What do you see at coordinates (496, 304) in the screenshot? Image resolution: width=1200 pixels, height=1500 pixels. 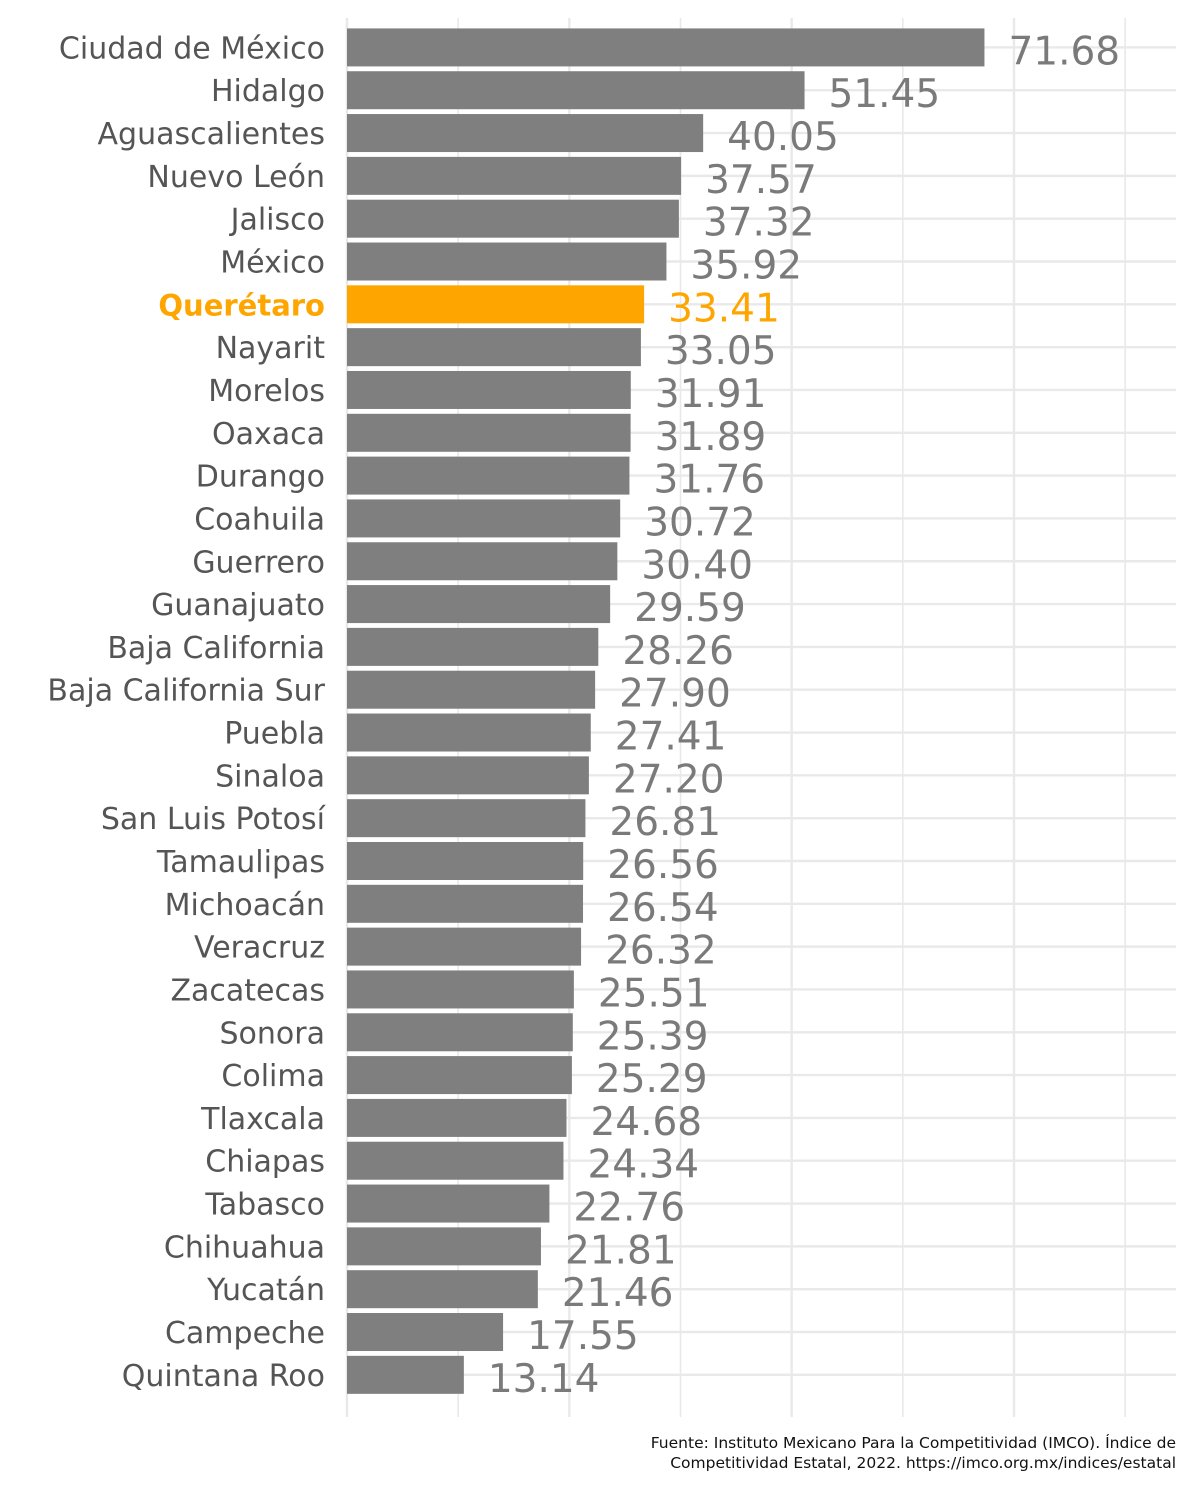 I see `bar-highlight` at bounding box center [496, 304].